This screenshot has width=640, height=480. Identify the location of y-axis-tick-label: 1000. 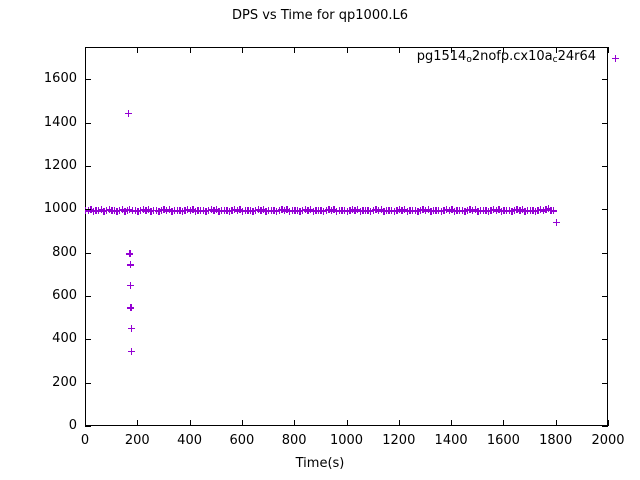
(60, 209).